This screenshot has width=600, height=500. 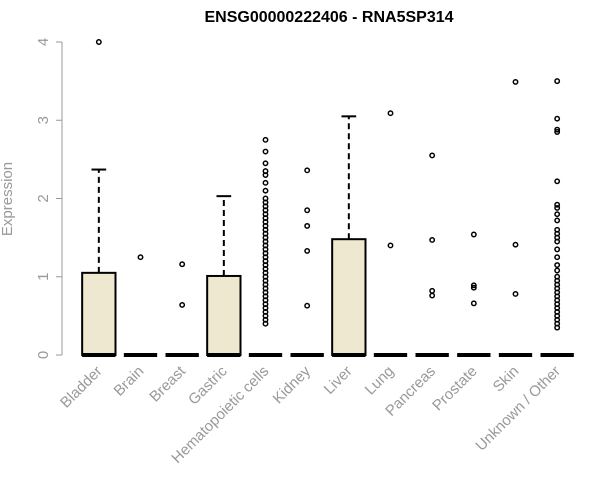 I want to click on x-tick-label: Breast, so click(x=167, y=383).